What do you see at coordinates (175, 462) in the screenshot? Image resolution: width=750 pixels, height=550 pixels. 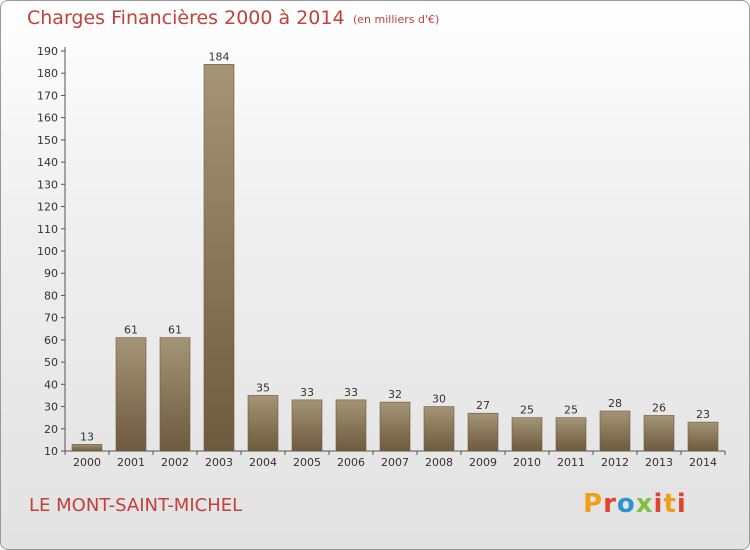 I see `x-tick-label: 2002` at bounding box center [175, 462].